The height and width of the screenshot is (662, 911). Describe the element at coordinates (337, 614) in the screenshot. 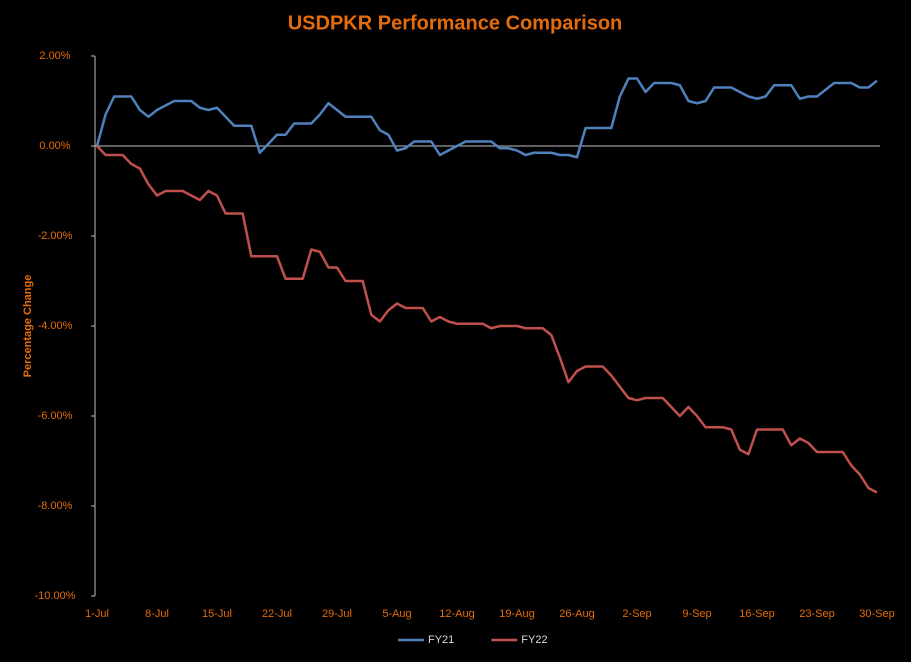

I see `x-tick-label: 29-Jul` at that location.